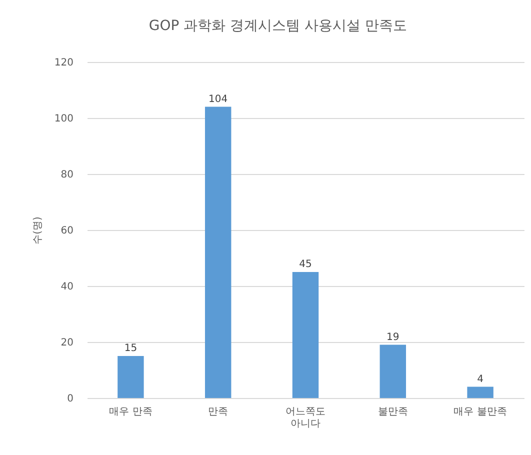 The height and width of the screenshot is (455, 531). Describe the element at coordinates (67, 175) in the screenshot. I see `y-tick-label: 80` at that location.